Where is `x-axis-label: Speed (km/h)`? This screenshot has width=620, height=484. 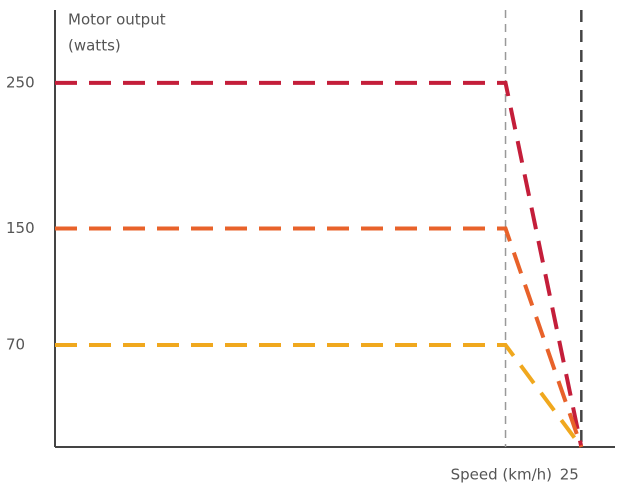 x-axis-label: Speed (km/h) is located at coordinates (501, 475).